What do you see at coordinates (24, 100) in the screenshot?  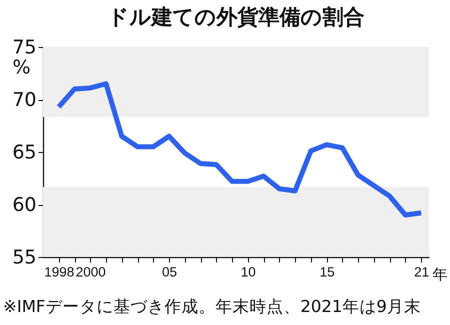 I see `y-tick-label: 70` at bounding box center [24, 100].